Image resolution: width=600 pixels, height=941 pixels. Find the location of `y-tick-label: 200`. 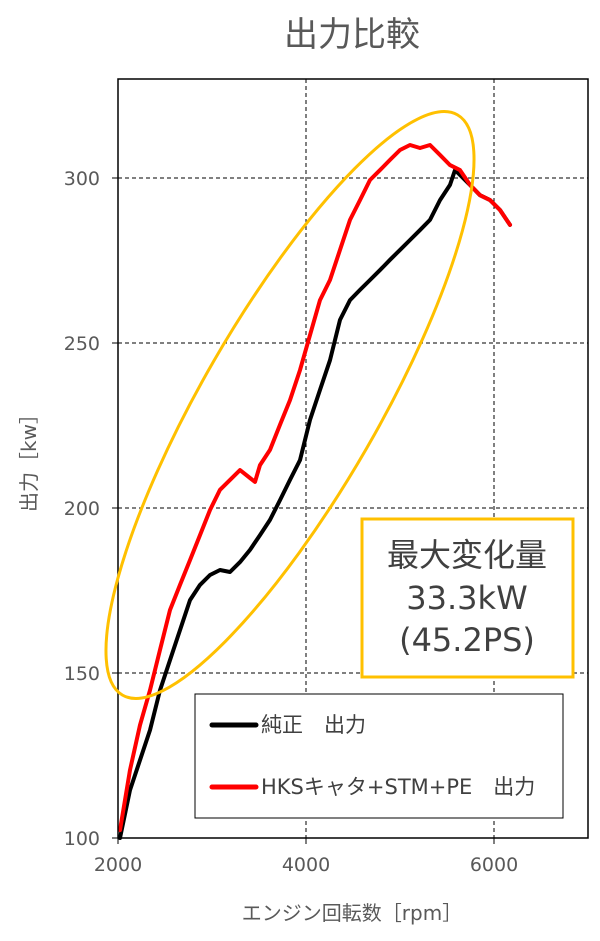

y-tick-label: 200 is located at coordinates (82, 509).